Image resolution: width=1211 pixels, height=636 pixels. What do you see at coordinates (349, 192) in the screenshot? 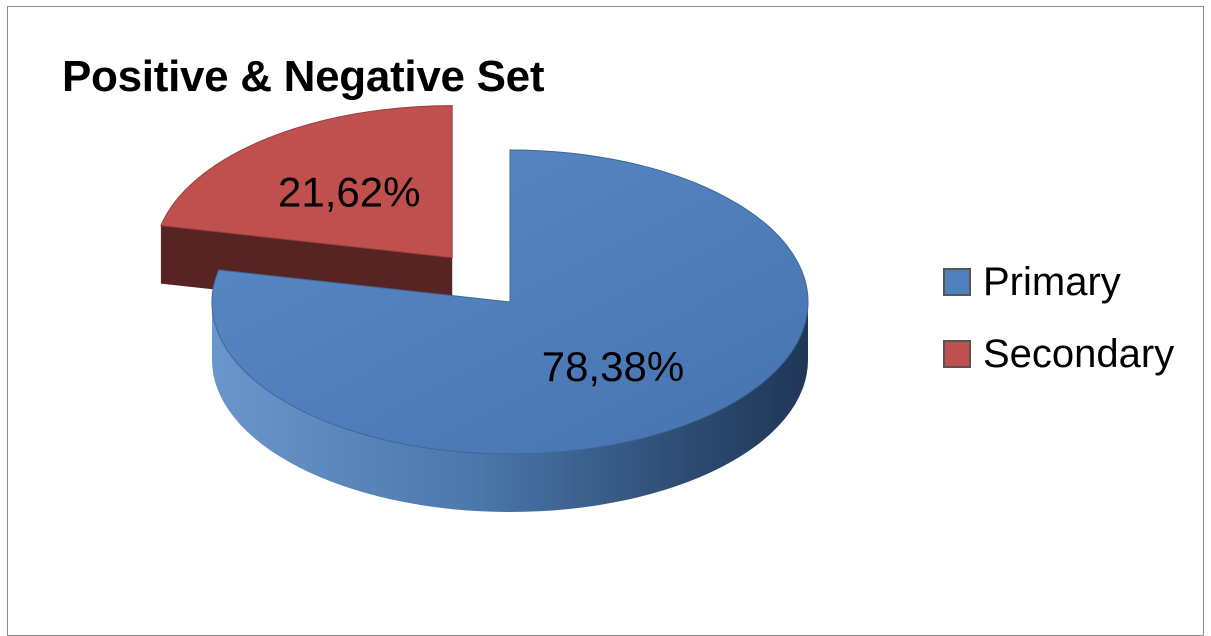
I see `data-label-secondary: 21,62%` at bounding box center [349, 192].